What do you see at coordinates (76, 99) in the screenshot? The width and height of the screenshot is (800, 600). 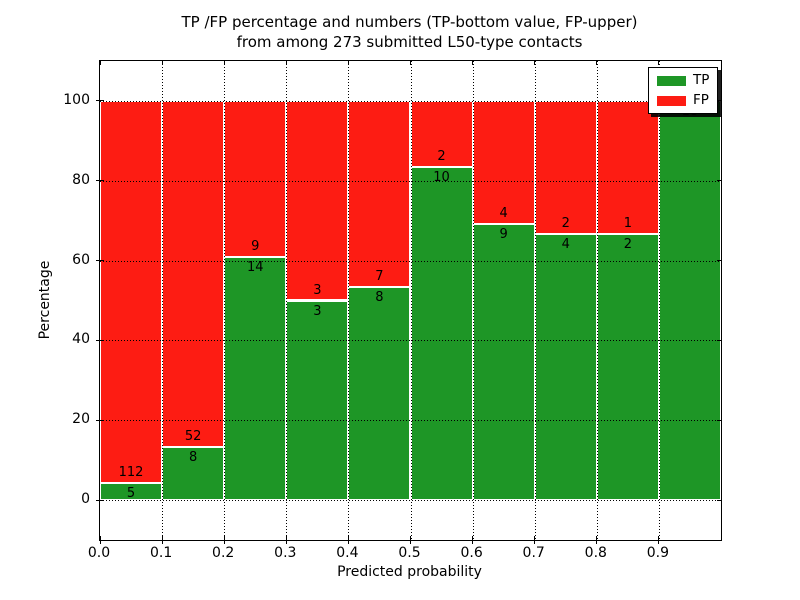 I see `y-tick-label: 100` at bounding box center [76, 99].